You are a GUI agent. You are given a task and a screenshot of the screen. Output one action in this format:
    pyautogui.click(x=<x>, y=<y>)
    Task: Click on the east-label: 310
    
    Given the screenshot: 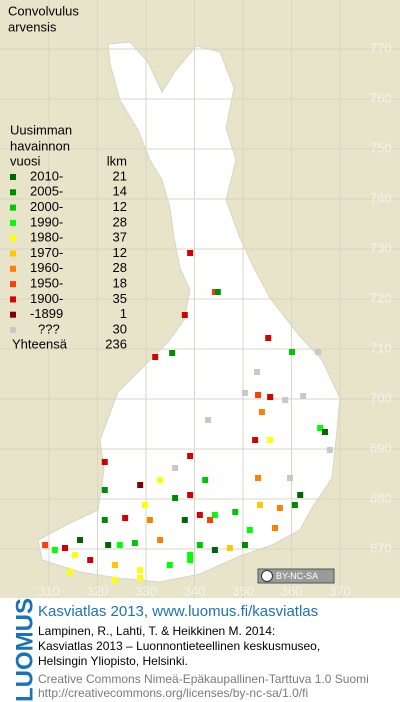 What is the action you would take?
    pyautogui.click(x=49, y=590)
    